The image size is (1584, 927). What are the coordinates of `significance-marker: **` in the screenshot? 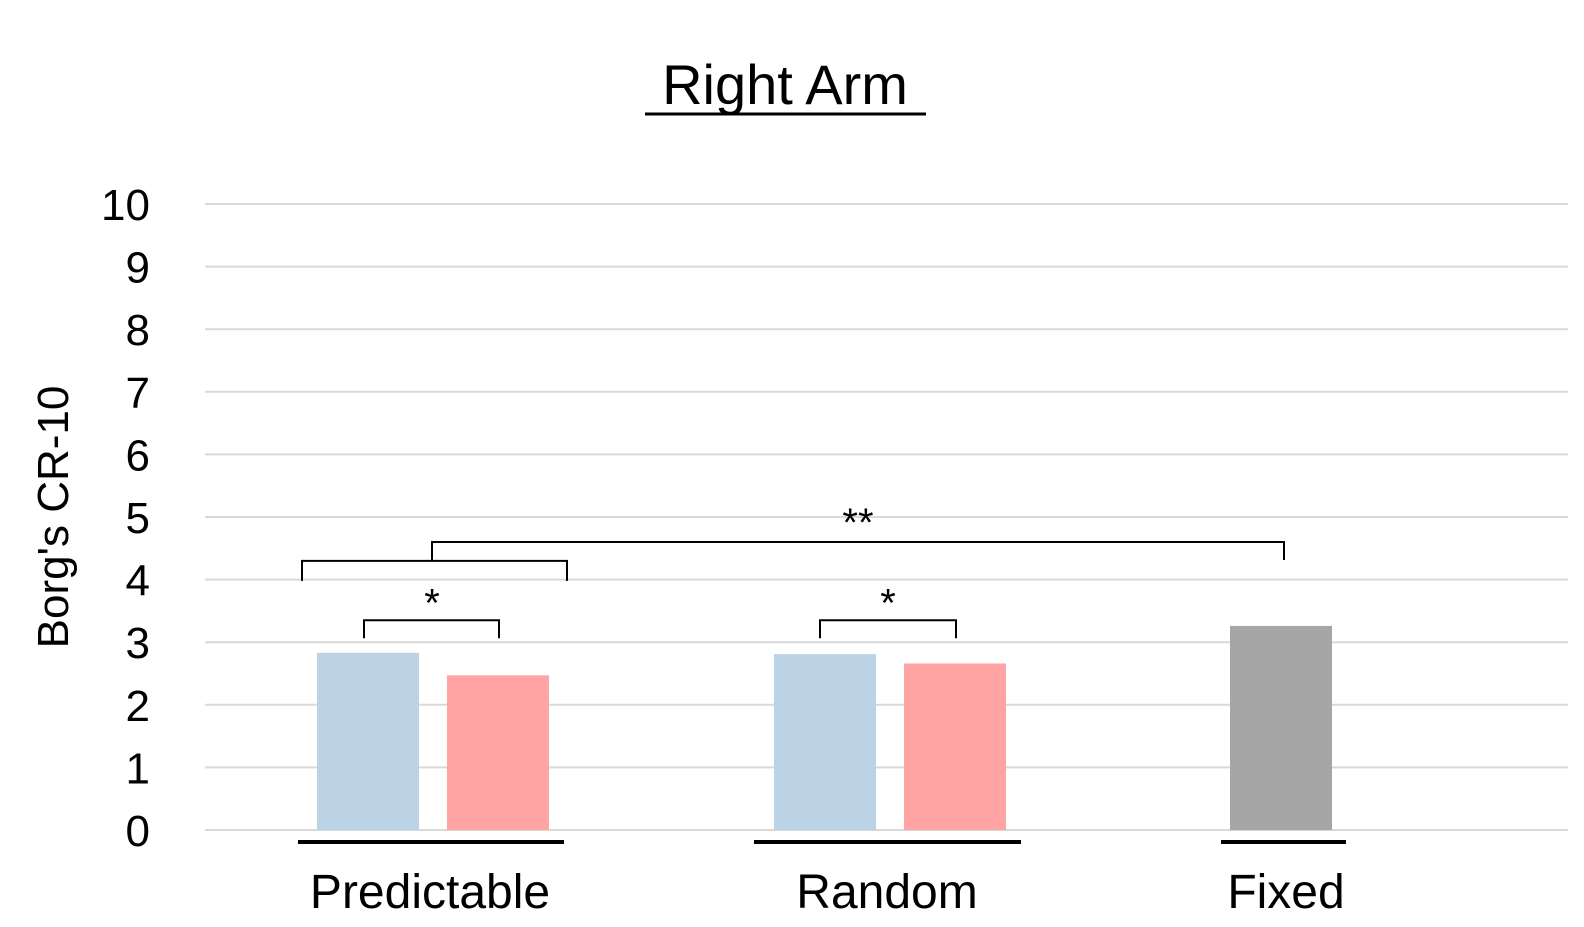 It's located at (857, 523).